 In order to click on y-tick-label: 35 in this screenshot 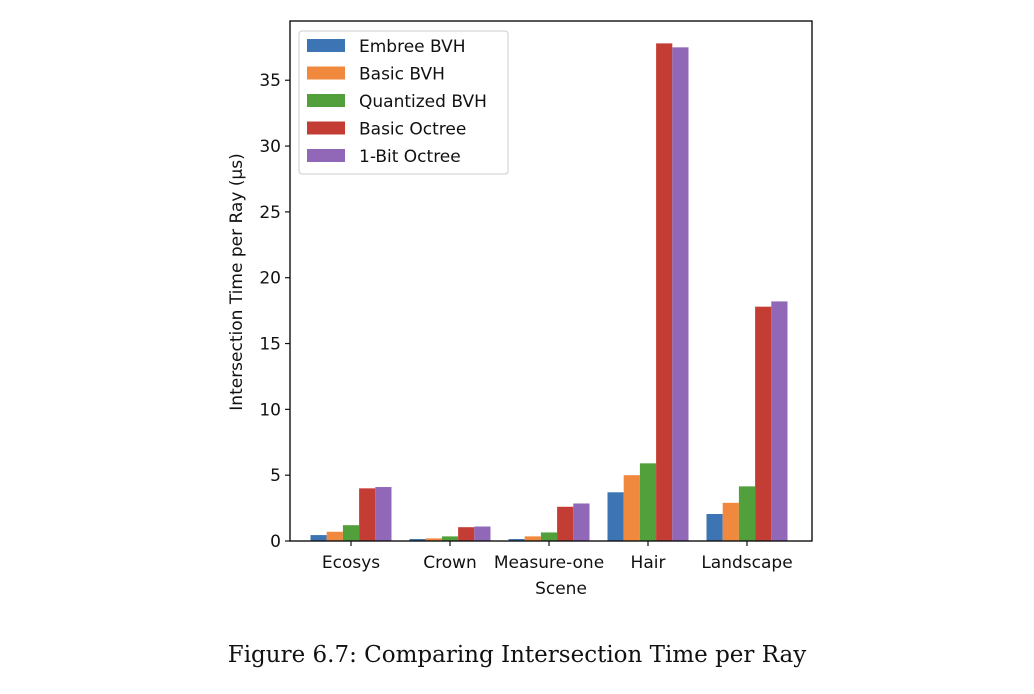, I will do `click(270, 81)`.